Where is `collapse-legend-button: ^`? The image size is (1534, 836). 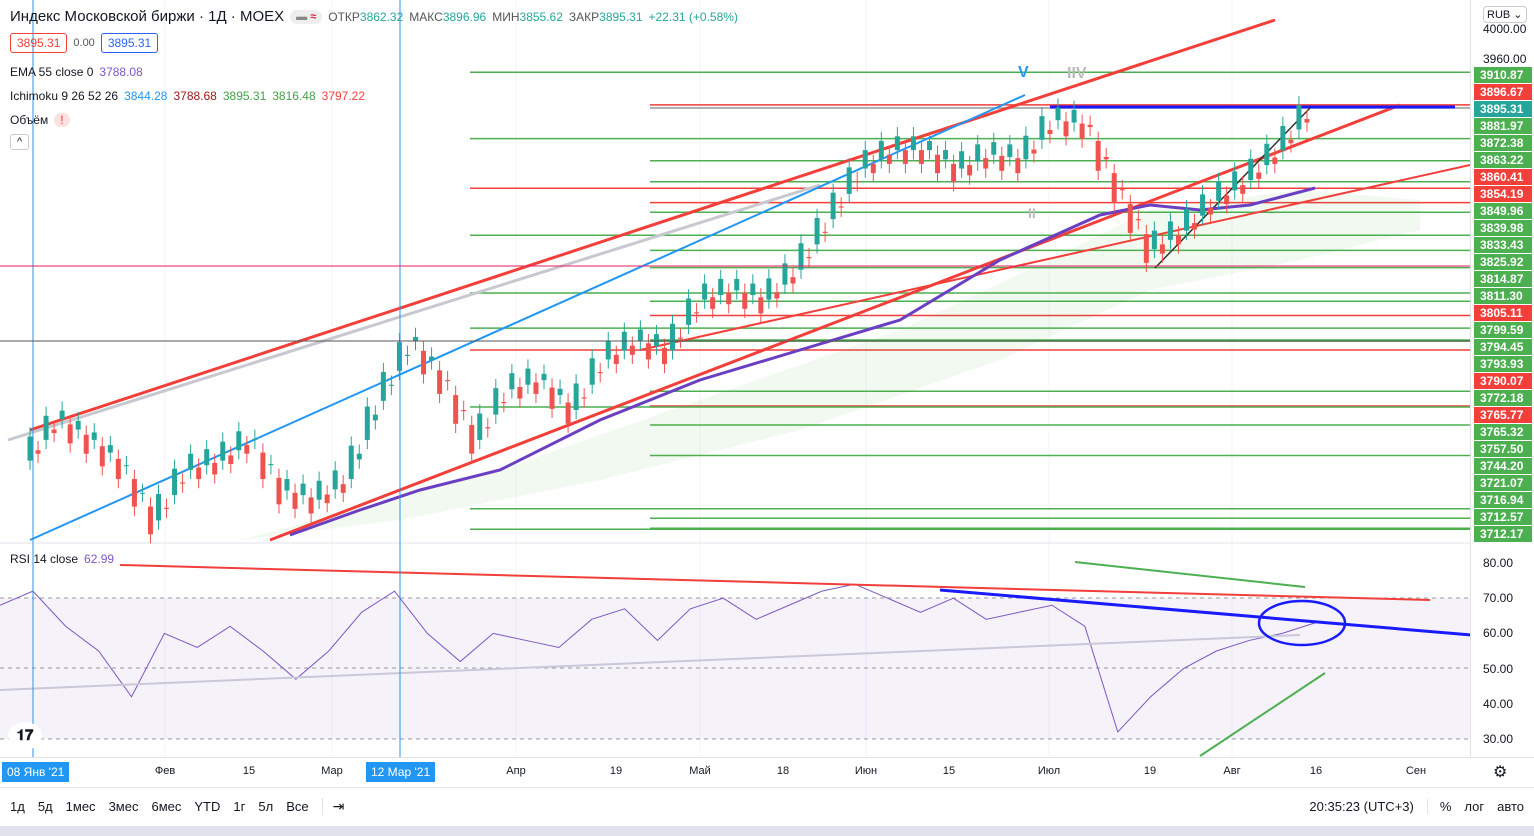 collapse-legend-button: ^ is located at coordinates (20, 142).